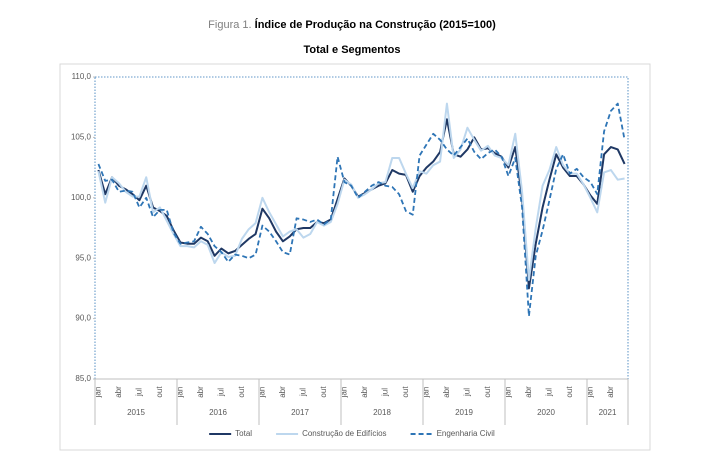 This screenshot has height=476, width=703. I want to click on y-tick-label: 105,0, so click(81, 137).